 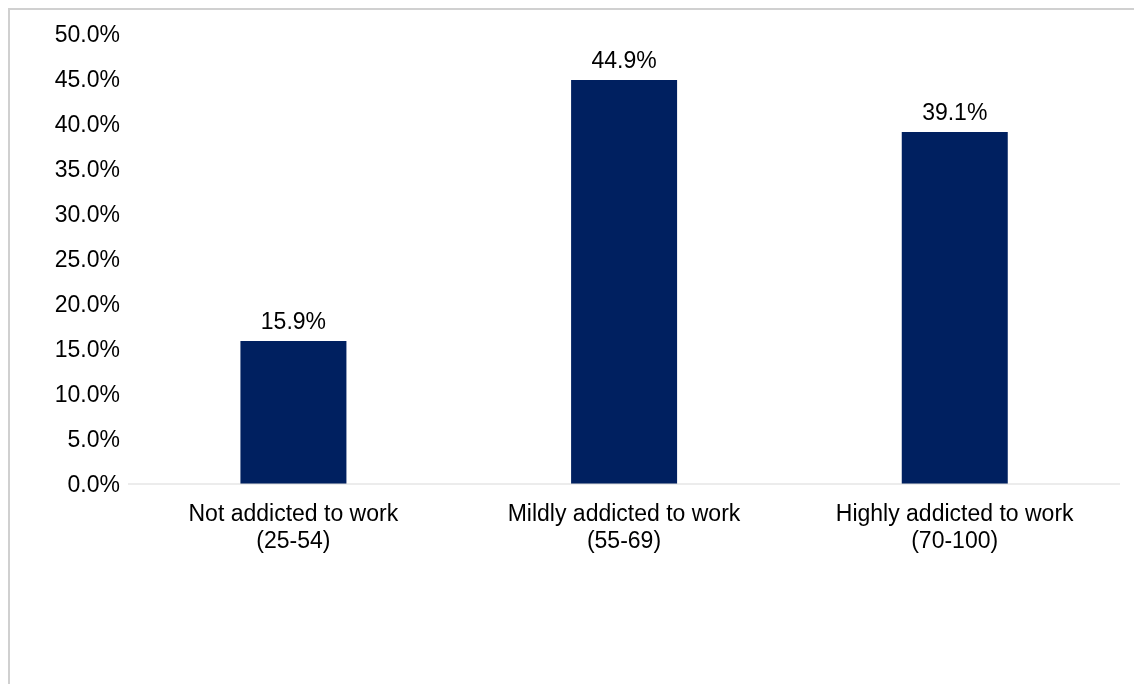 What do you see at coordinates (93, 439) in the screenshot?
I see `y-tick-label: 5.0%` at bounding box center [93, 439].